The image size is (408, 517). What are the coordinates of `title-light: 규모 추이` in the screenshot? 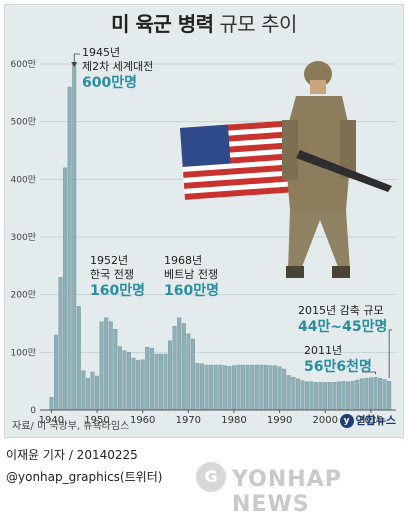 It's located at (258, 24).